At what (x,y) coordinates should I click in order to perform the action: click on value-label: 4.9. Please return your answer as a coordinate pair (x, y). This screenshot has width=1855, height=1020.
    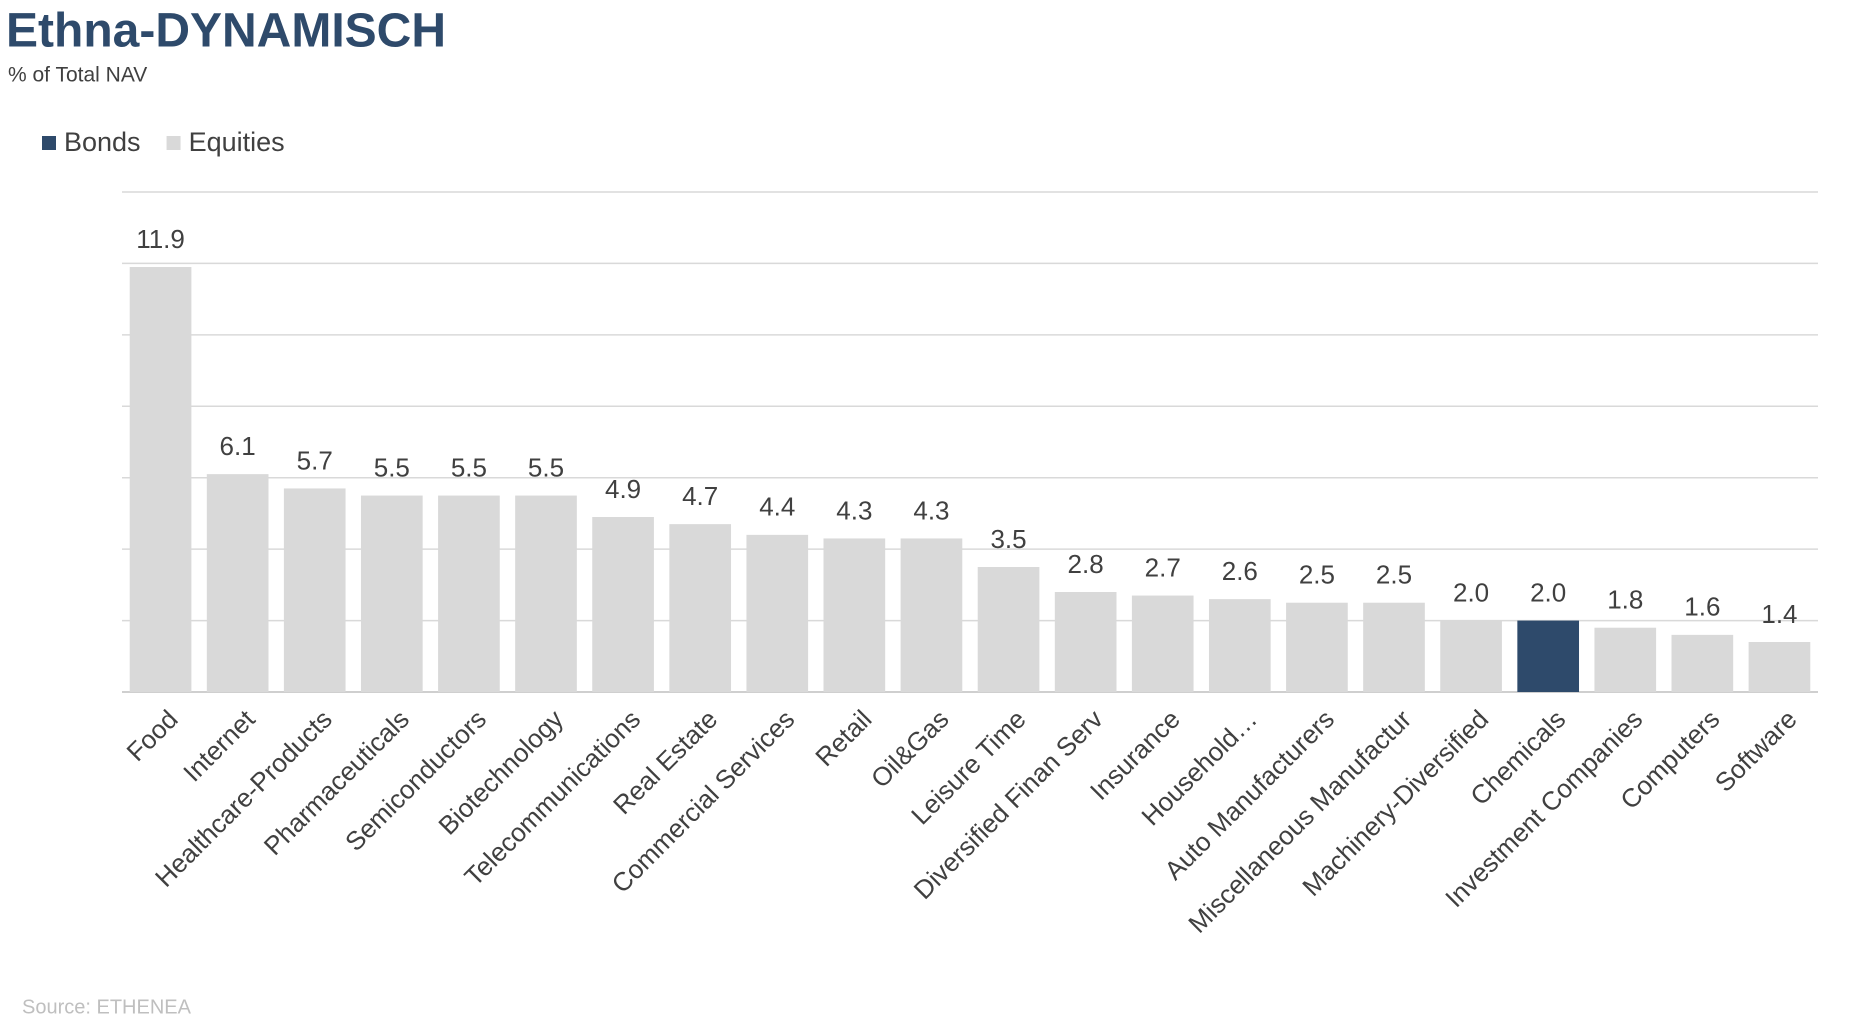
    Looking at the image, I should click on (623, 489).